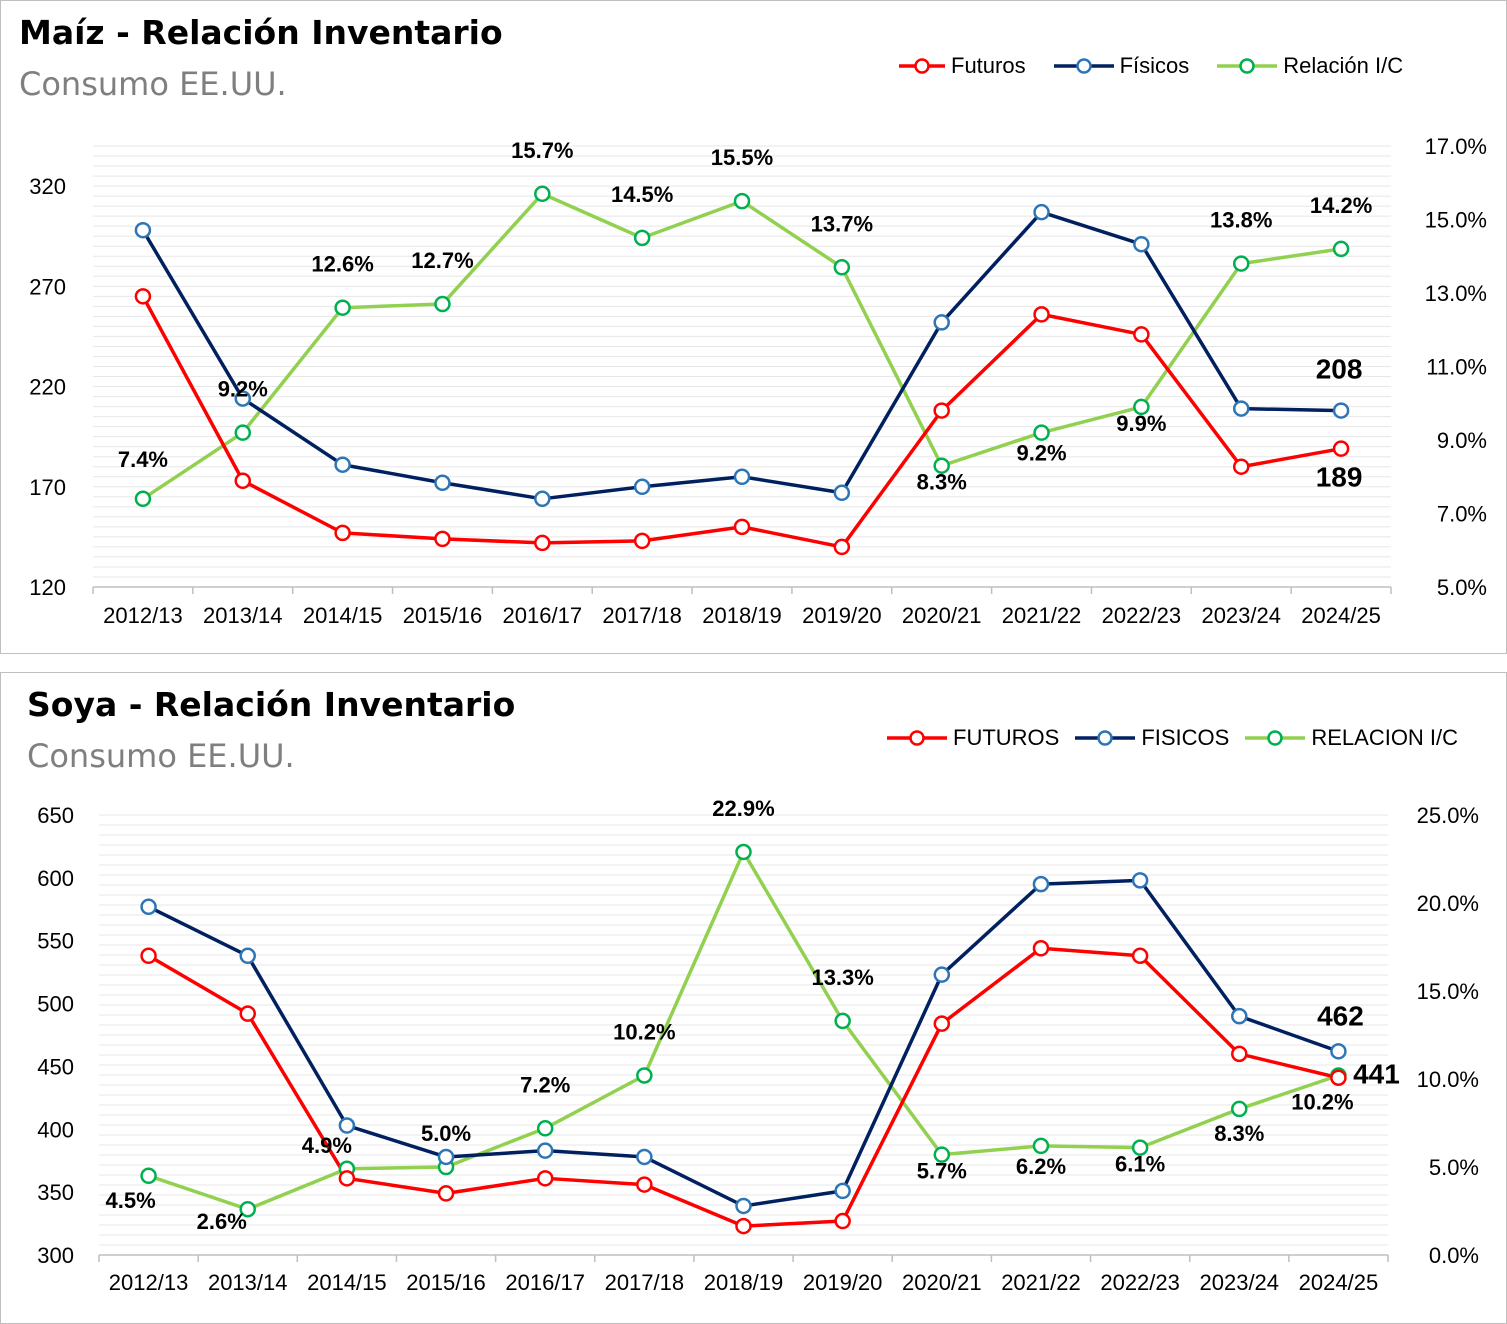 This screenshot has width=1507, height=1324. I want to click on data-label: 14.2%, so click(1341, 205).